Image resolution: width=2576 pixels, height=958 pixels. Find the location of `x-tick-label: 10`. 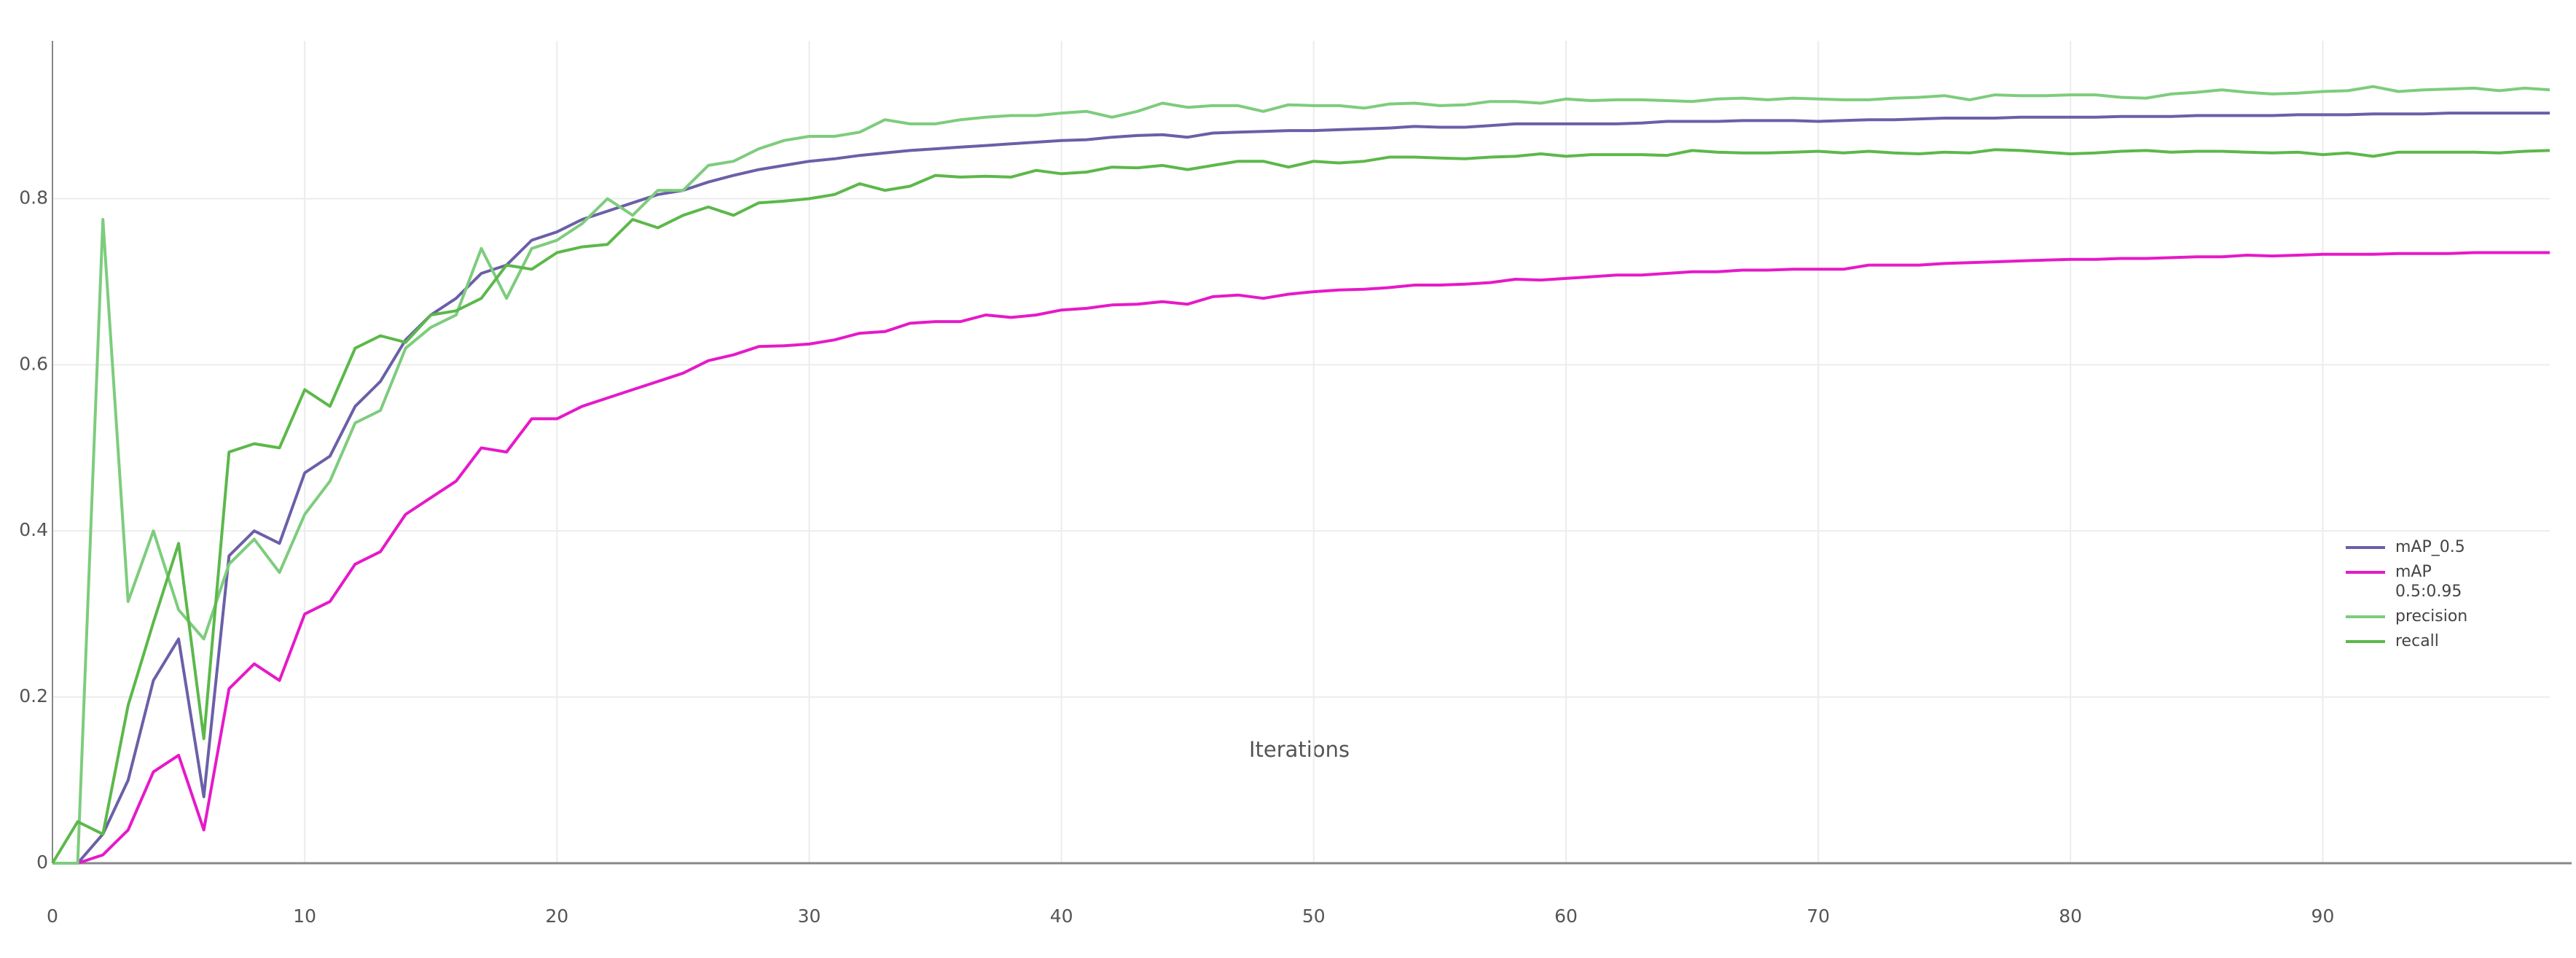

x-tick-label: 10 is located at coordinates (304, 916).